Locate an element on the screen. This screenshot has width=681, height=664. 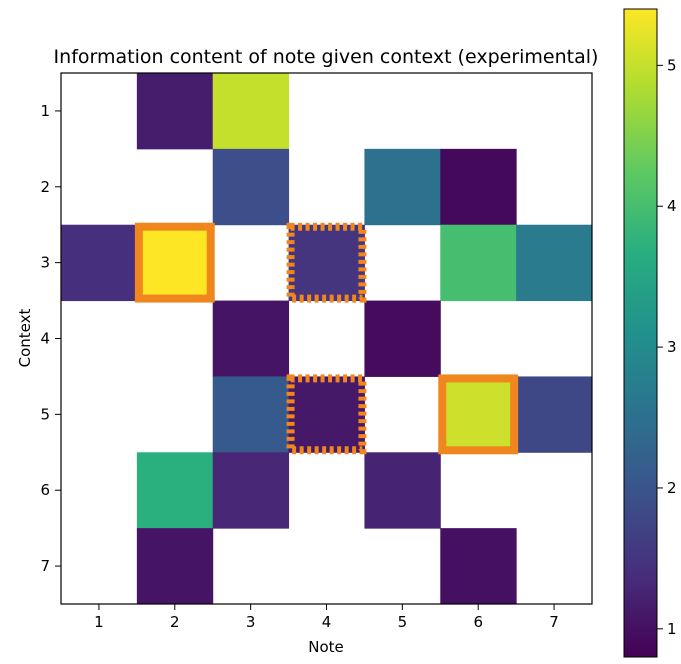
x-axis-ticks: 1 2 3 4 5 6 7 is located at coordinates (326, 617).